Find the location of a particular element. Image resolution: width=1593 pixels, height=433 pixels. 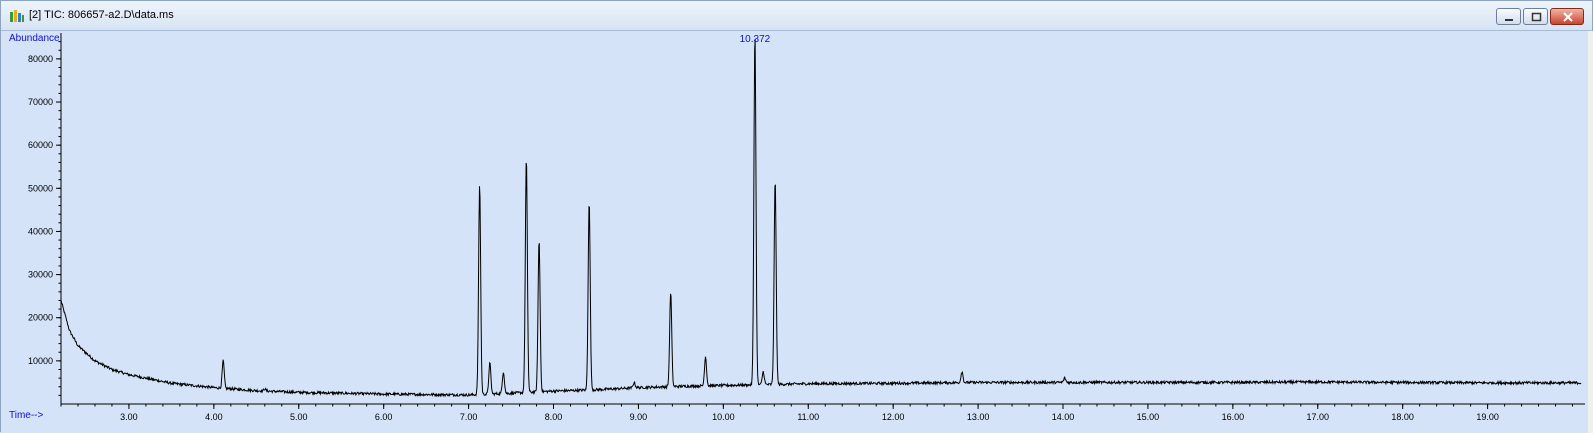

y-tick-label: 10000 is located at coordinates (40, 361).